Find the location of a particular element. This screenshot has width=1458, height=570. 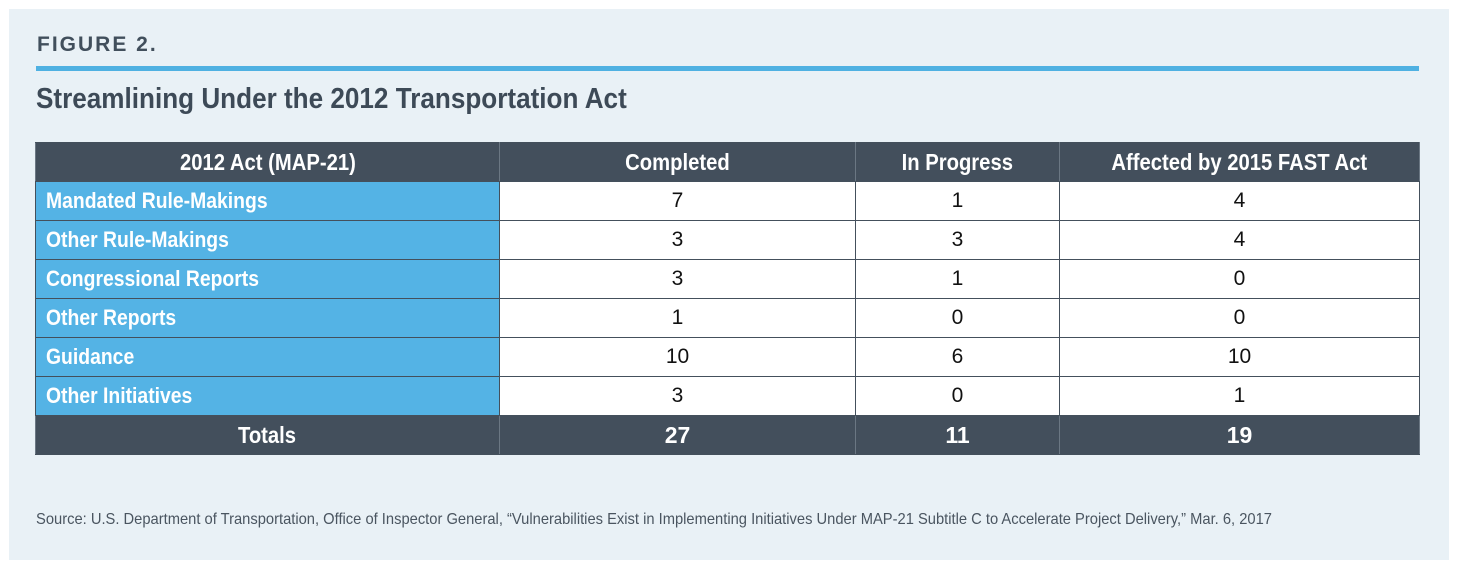

column-header: Affected by 2015 FAST Act is located at coordinates (1239, 162).